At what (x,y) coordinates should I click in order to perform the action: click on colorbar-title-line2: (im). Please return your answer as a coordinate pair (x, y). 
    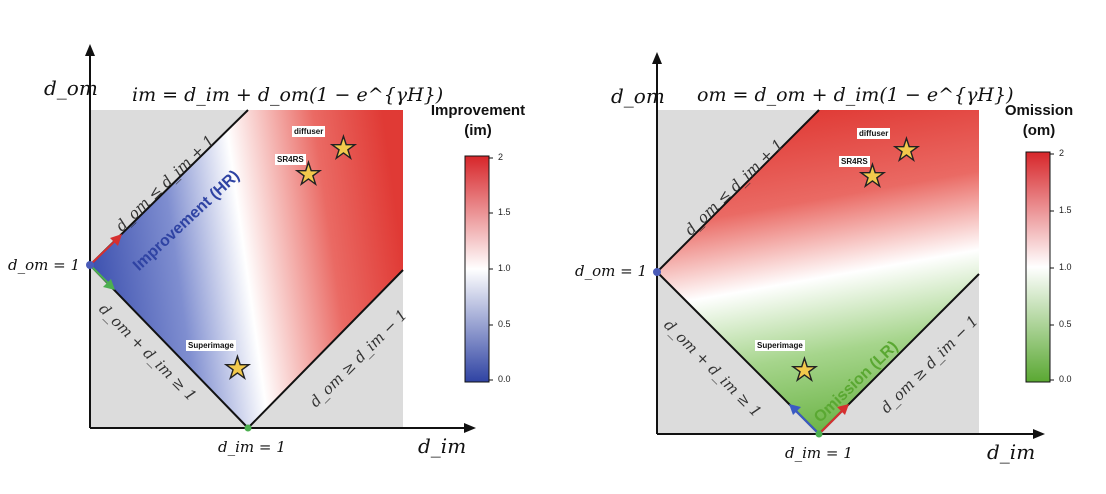
    Looking at the image, I should click on (478, 130).